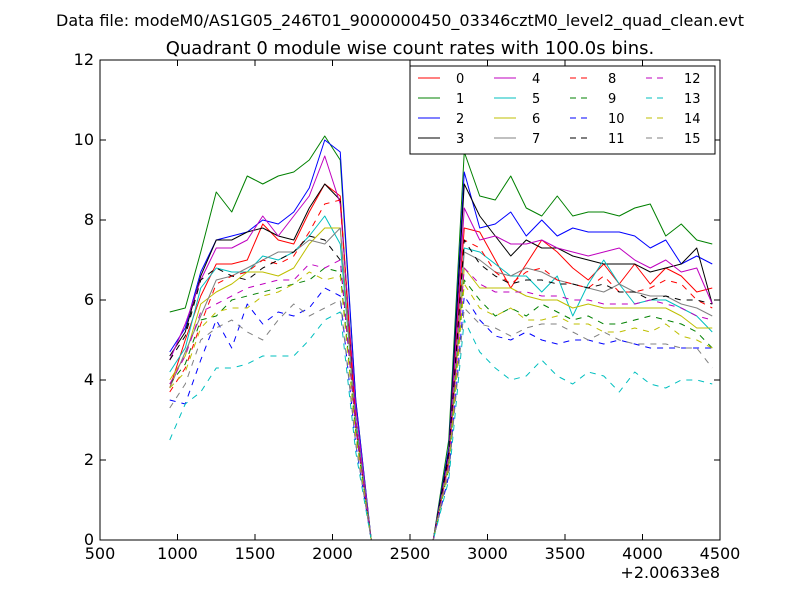 The height and width of the screenshot is (604, 800). Describe the element at coordinates (536, 99) in the screenshot. I see `legend-label-5: 5` at that location.